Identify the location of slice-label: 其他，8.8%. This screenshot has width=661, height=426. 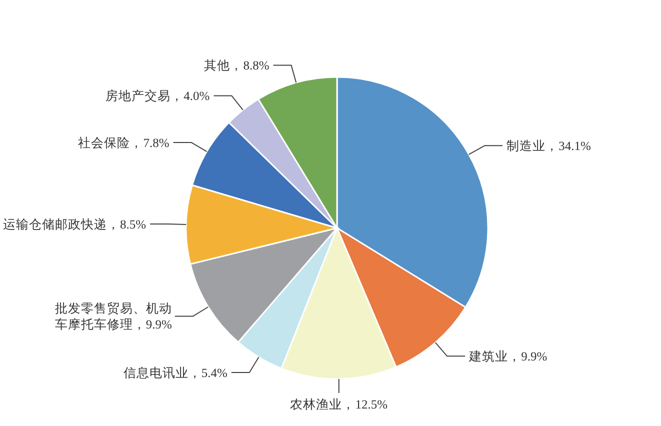
(237, 65).